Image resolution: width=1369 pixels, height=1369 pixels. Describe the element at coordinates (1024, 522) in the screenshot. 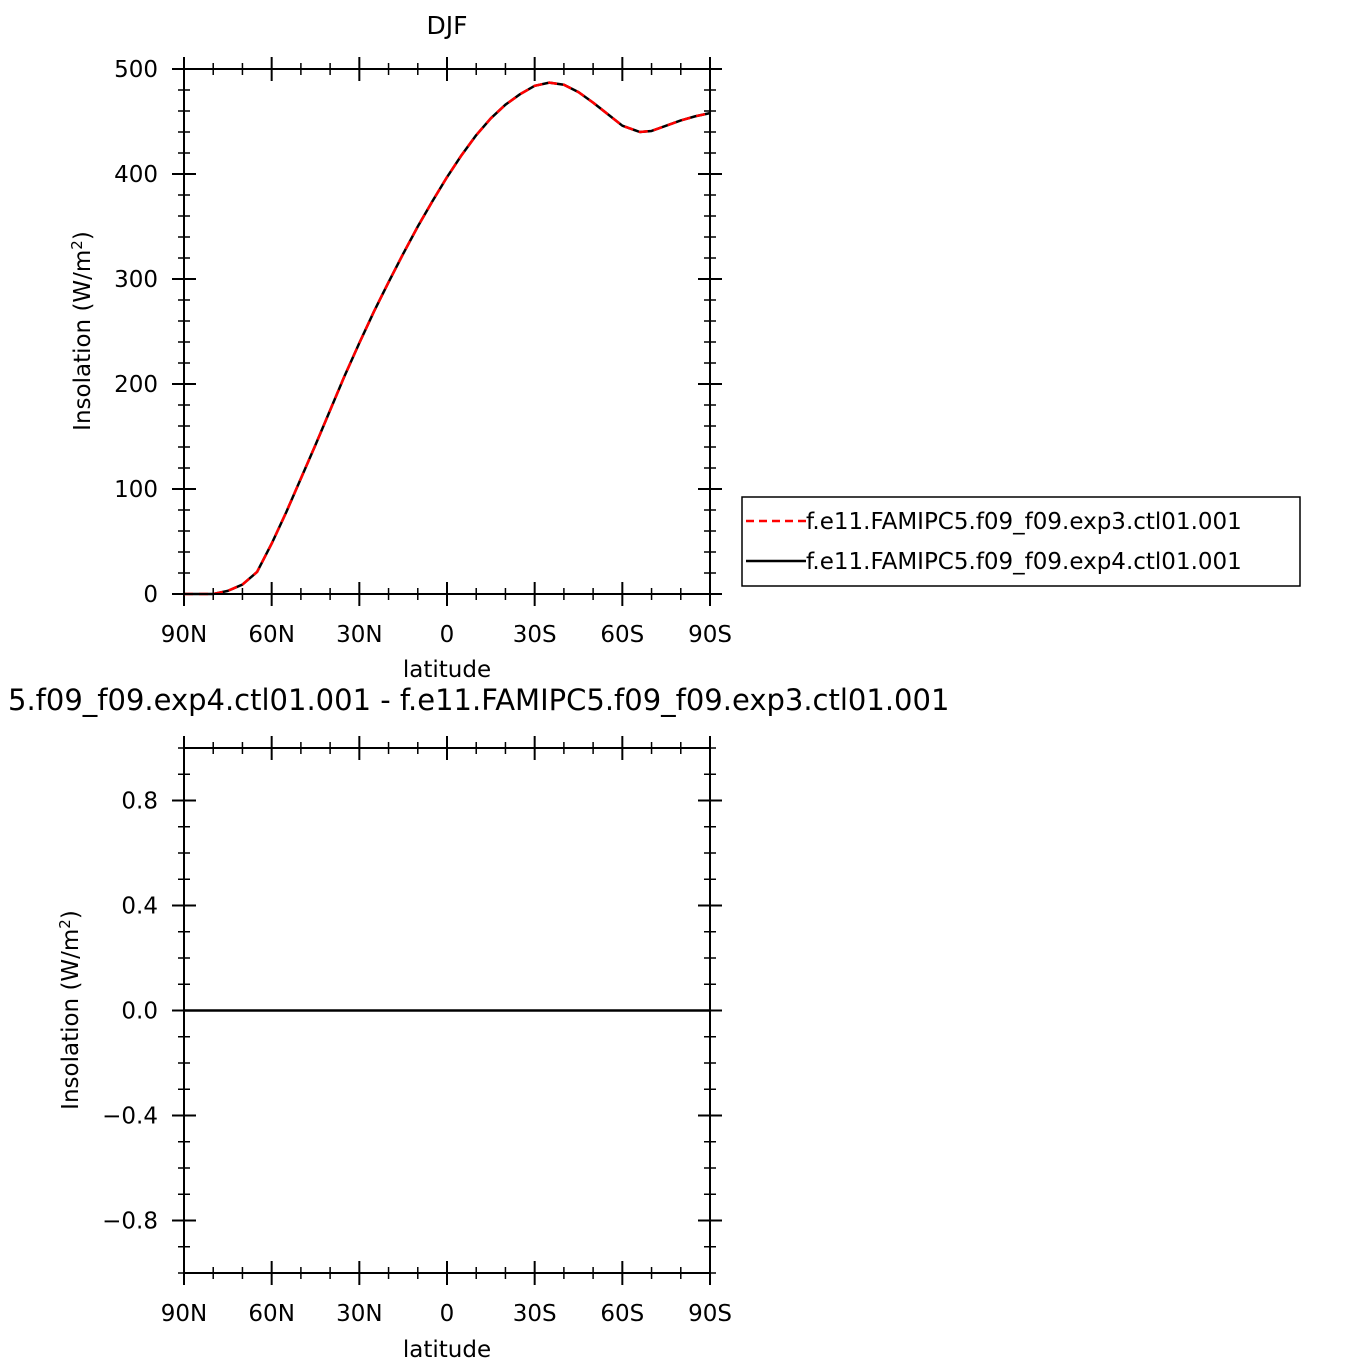

I see `legend-label-exp3: f.e11.FAMIPC5.f09_f09.exp3.ctl01.001` at that location.